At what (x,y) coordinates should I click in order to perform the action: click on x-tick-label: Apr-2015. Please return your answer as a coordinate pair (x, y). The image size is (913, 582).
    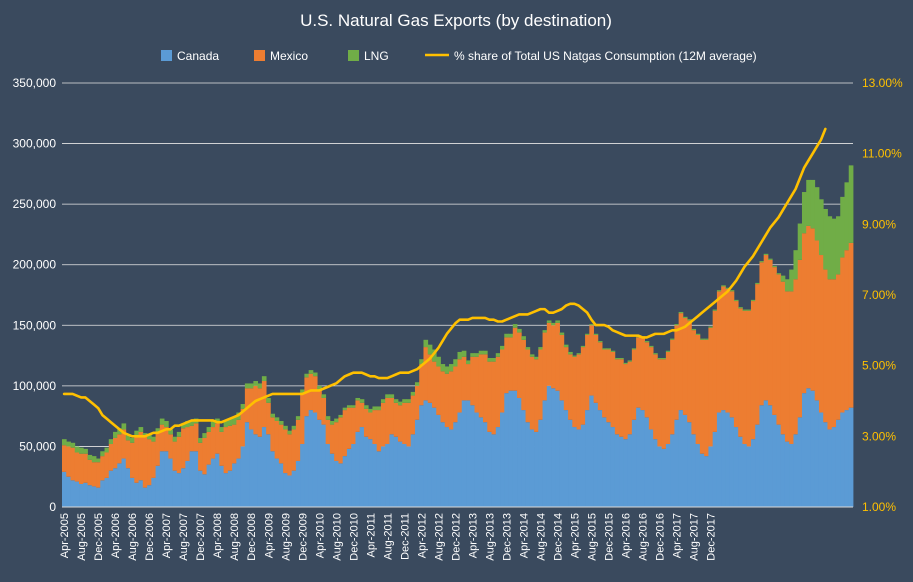
    Looking at the image, I should click on (575, 535).